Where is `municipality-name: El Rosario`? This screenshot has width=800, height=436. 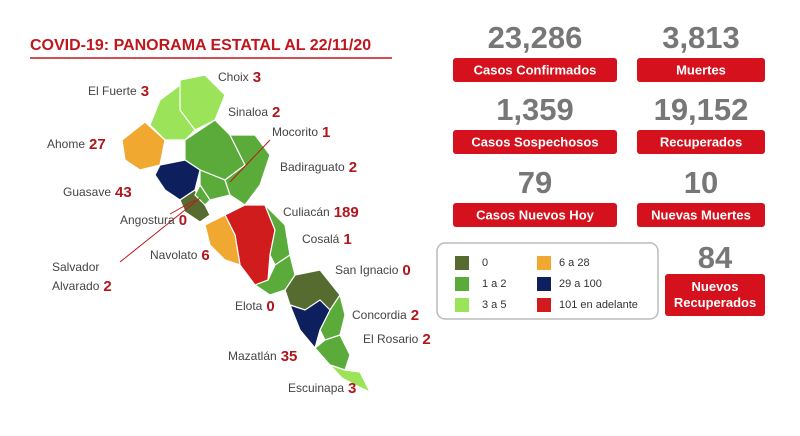
municipality-name: El Rosario is located at coordinates (391, 339).